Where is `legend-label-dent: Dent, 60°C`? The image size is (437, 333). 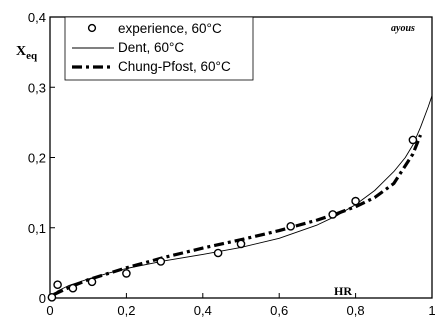 legend-label-dent: Dent, 60°C is located at coordinates (151, 47).